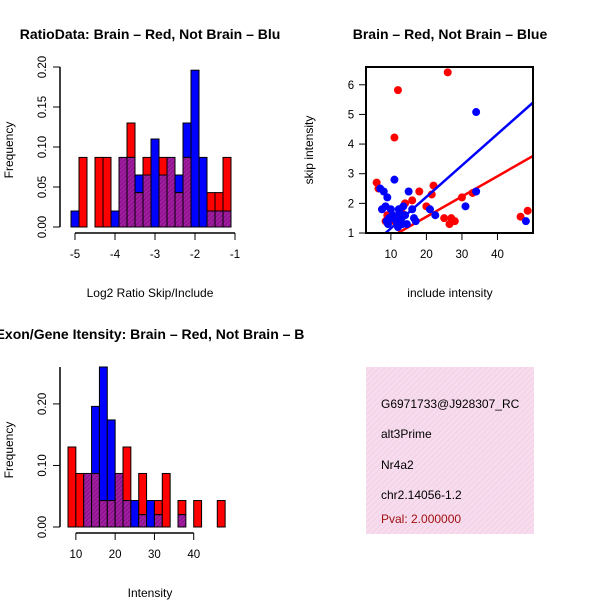 Image resolution: width=600 pixels, height=600 pixels. I want to click on scatter-x-tick-label: 10, so click(390, 255).